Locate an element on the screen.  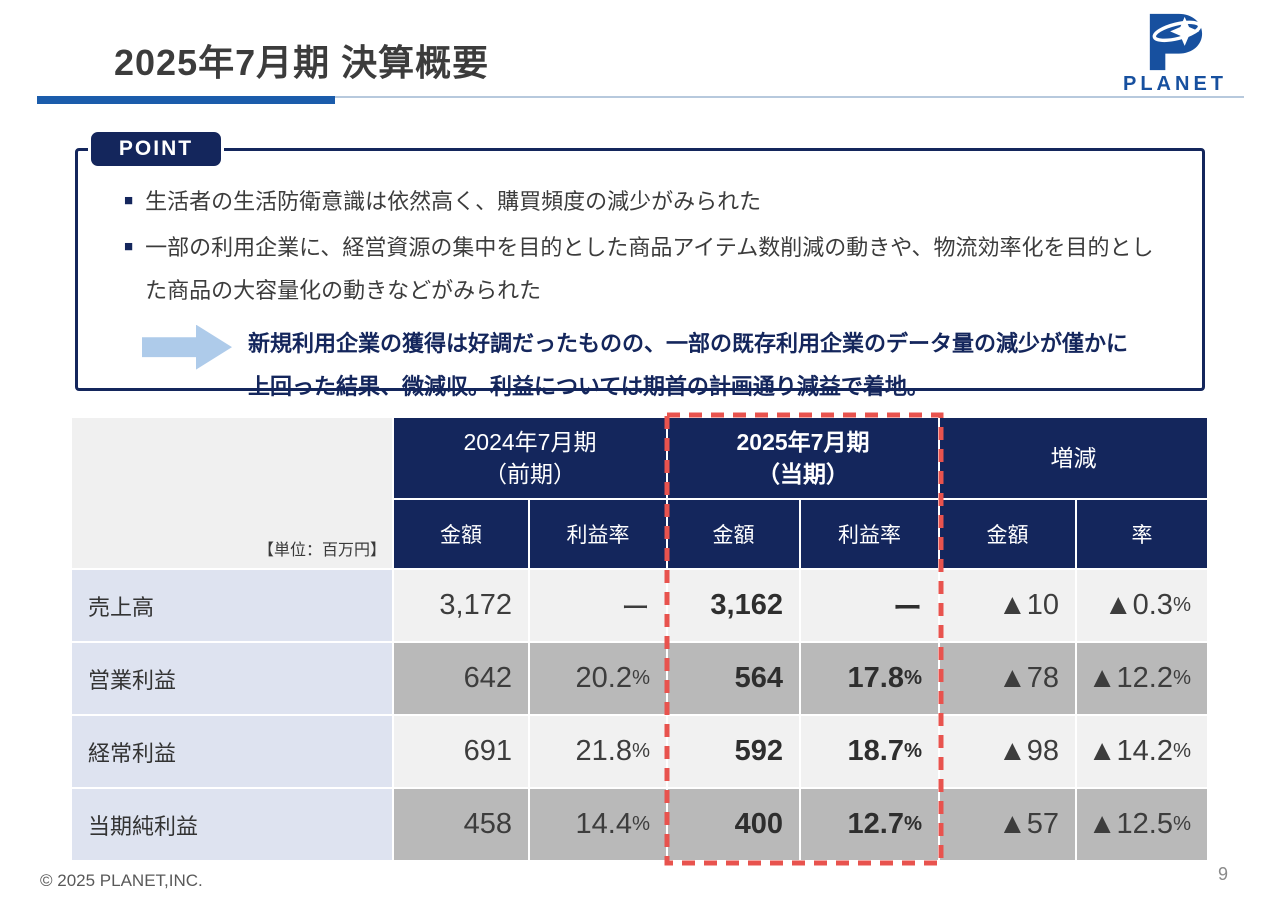
subheader-prev-amount: 金額 is located at coordinates (461, 534).